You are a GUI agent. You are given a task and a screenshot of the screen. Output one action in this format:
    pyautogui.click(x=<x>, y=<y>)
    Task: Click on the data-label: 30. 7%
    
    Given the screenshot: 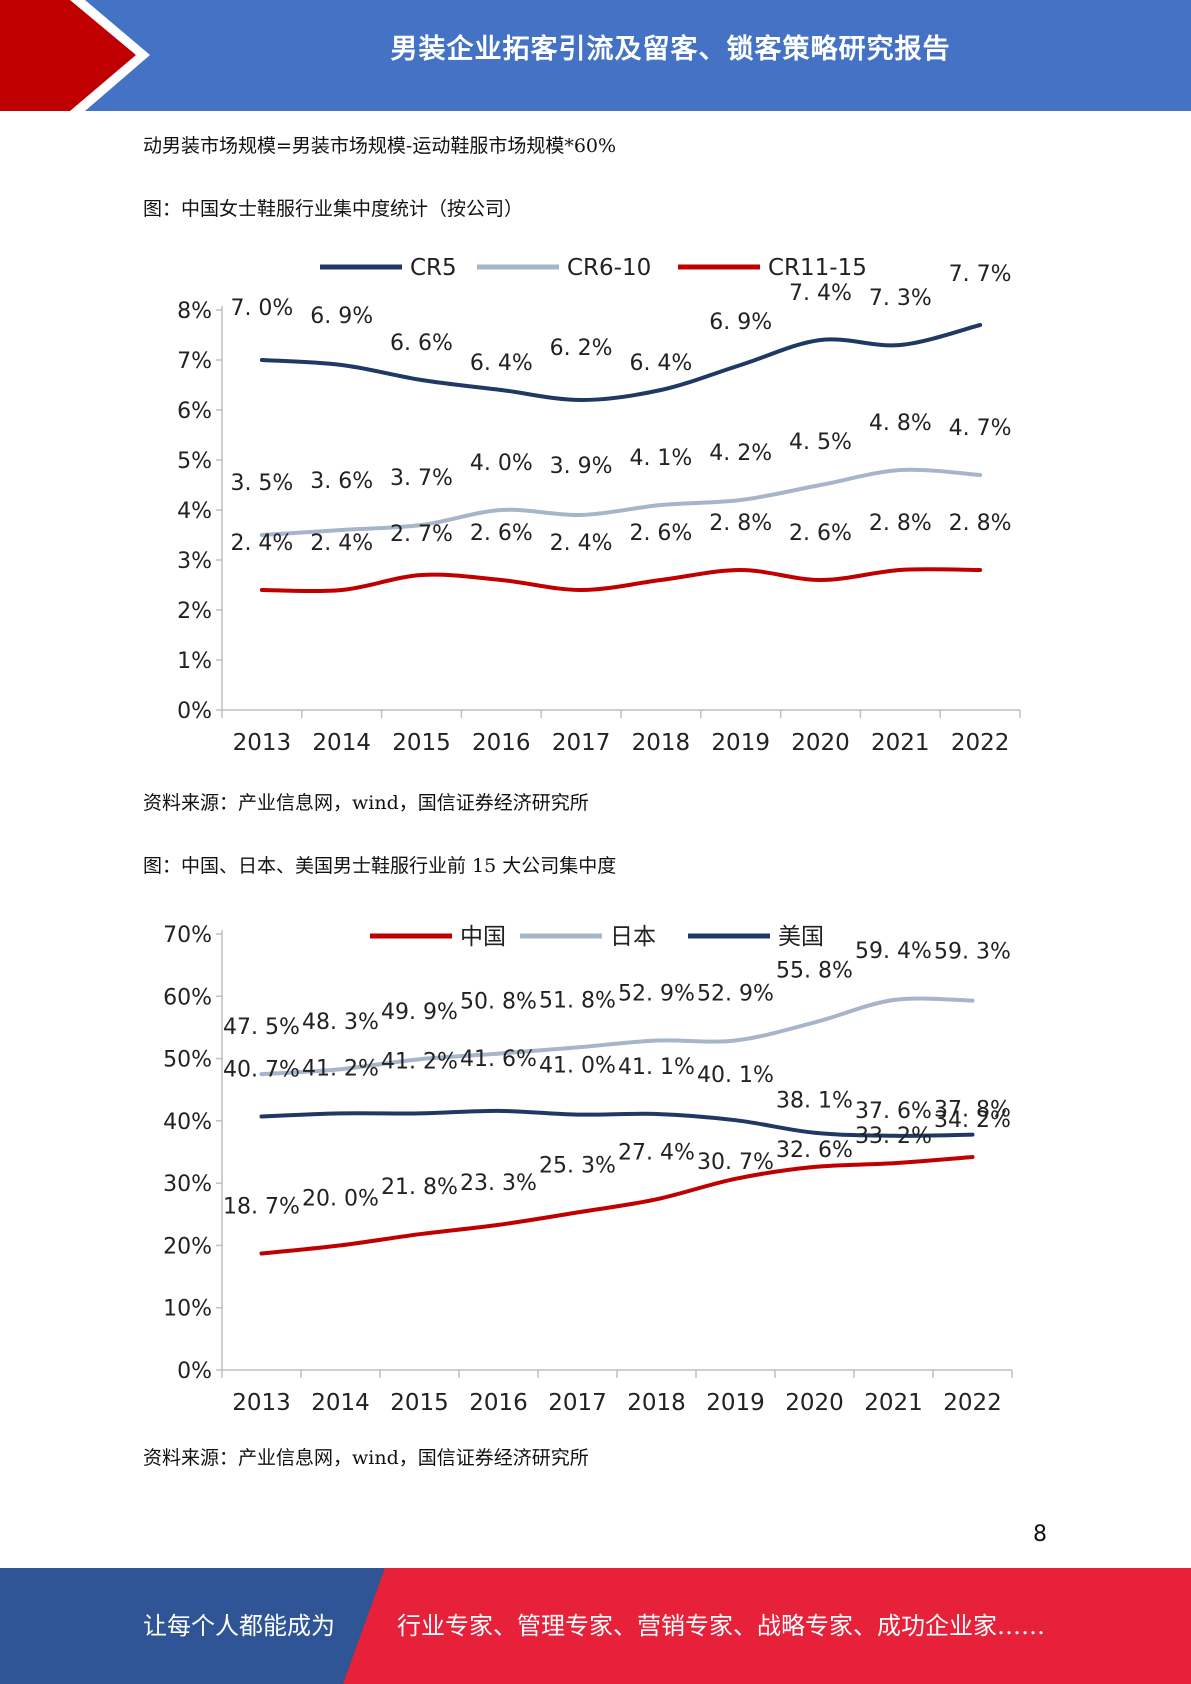 What is the action you would take?
    pyautogui.click(x=735, y=1162)
    